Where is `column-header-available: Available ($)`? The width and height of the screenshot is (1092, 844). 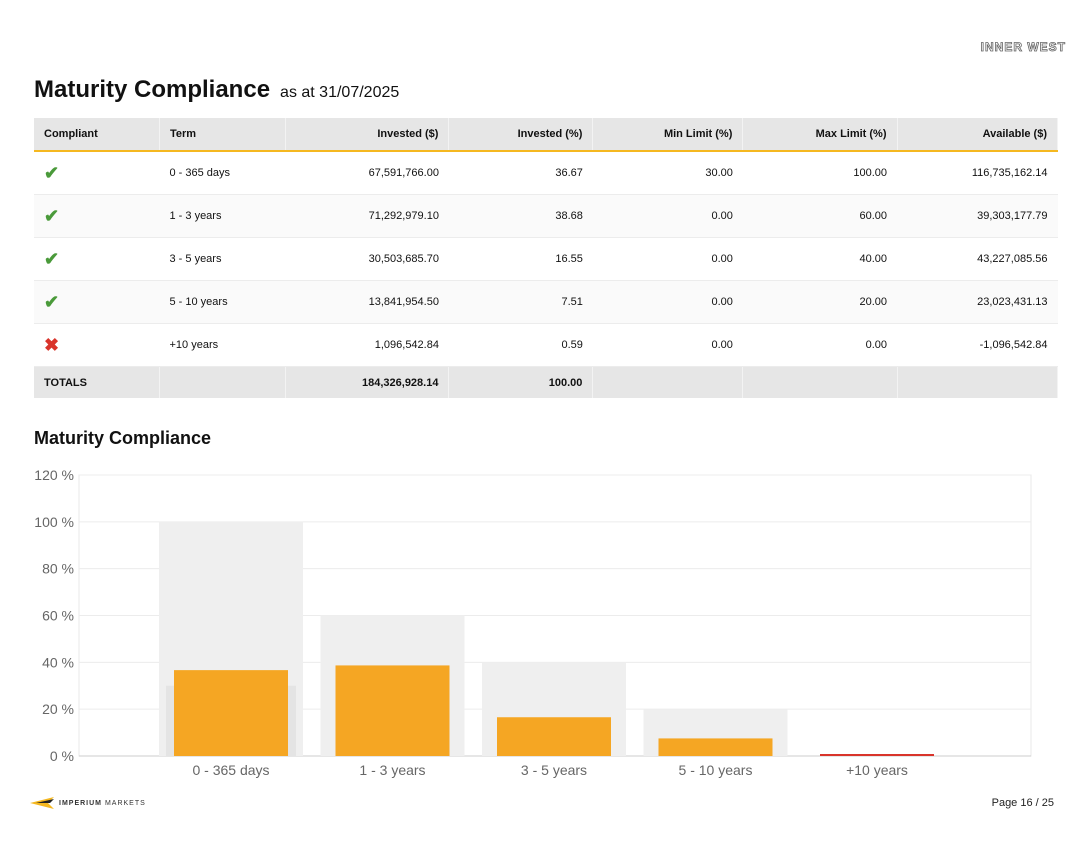
column-header-available: Available ($) is located at coordinates (978, 135).